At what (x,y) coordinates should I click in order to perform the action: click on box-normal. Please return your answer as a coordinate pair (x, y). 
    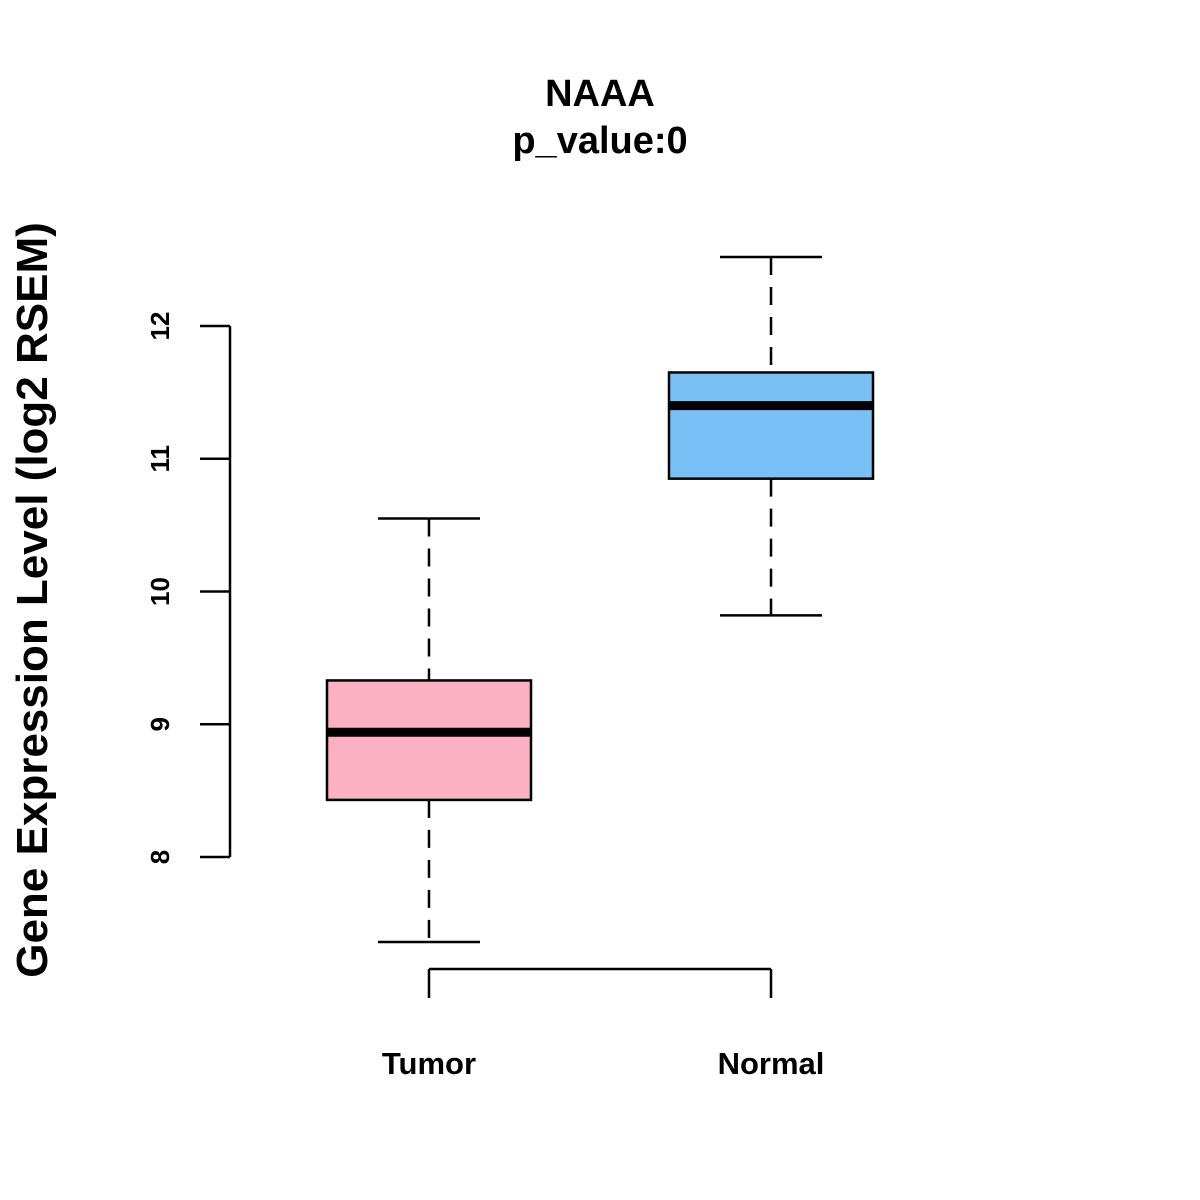
    Looking at the image, I should click on (771, 436).